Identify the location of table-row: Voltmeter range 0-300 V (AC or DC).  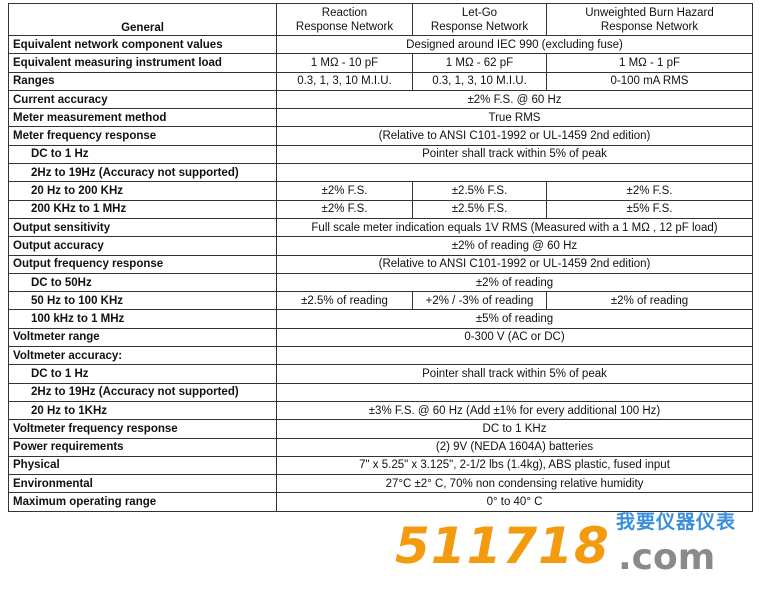
(380, 337).